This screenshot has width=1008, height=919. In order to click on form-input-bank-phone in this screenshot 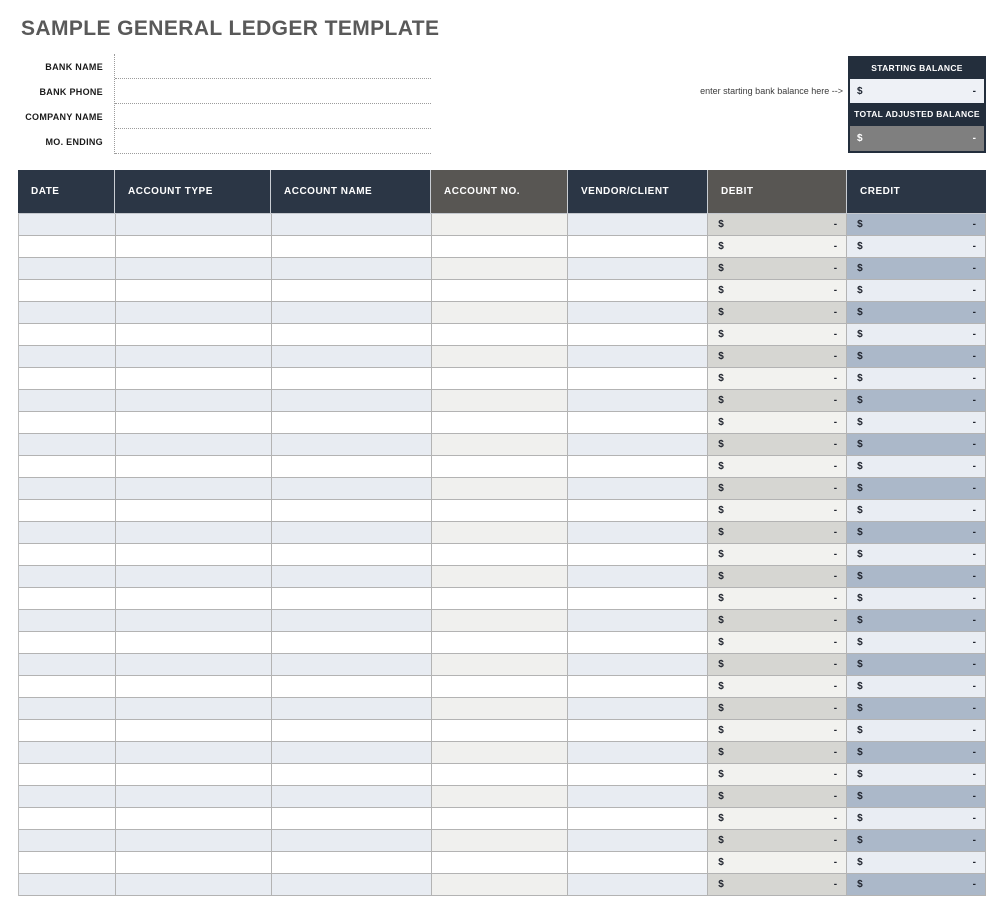, I will do `click(273, 91)`.